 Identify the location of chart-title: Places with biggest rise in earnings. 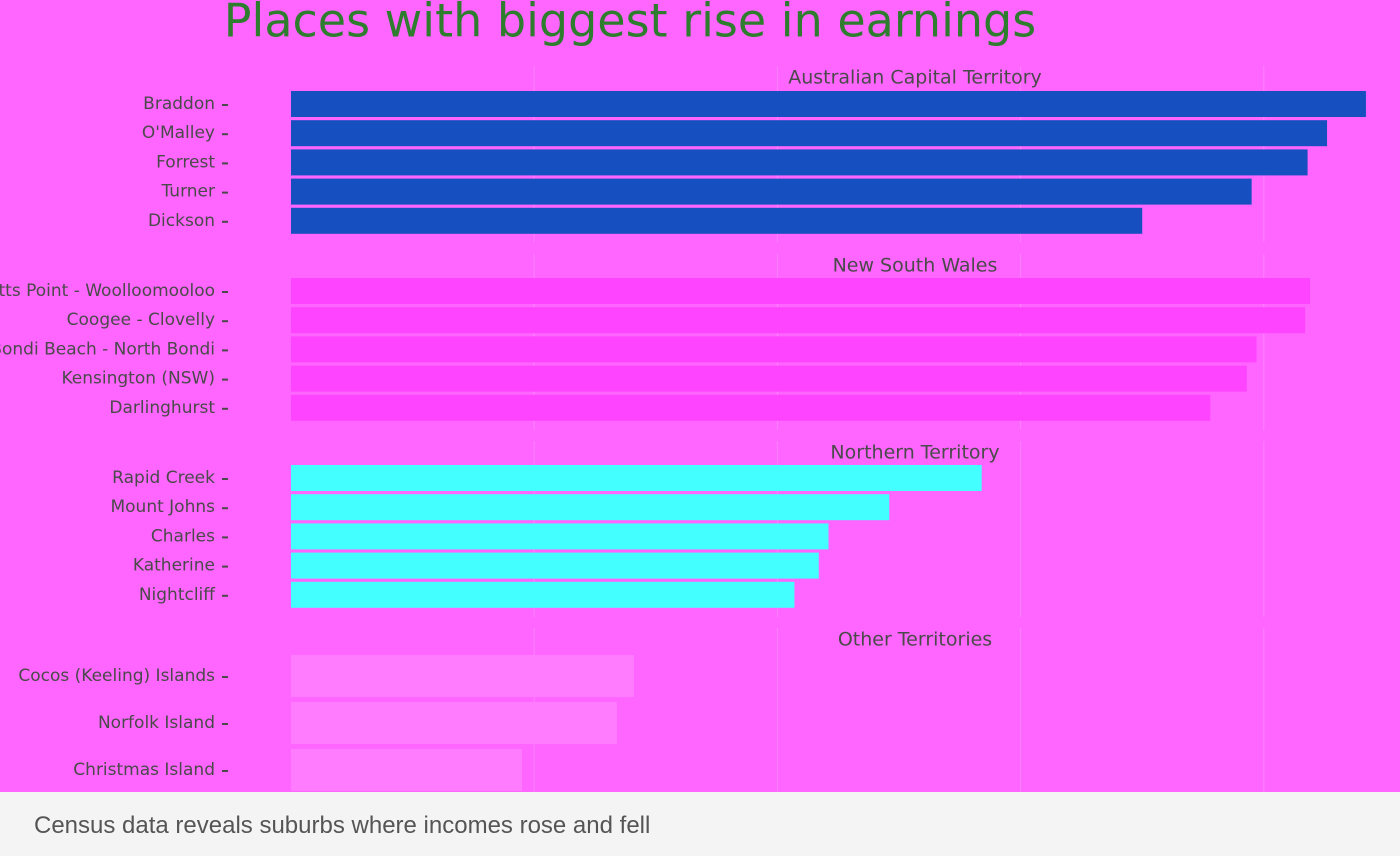
(630, 24).